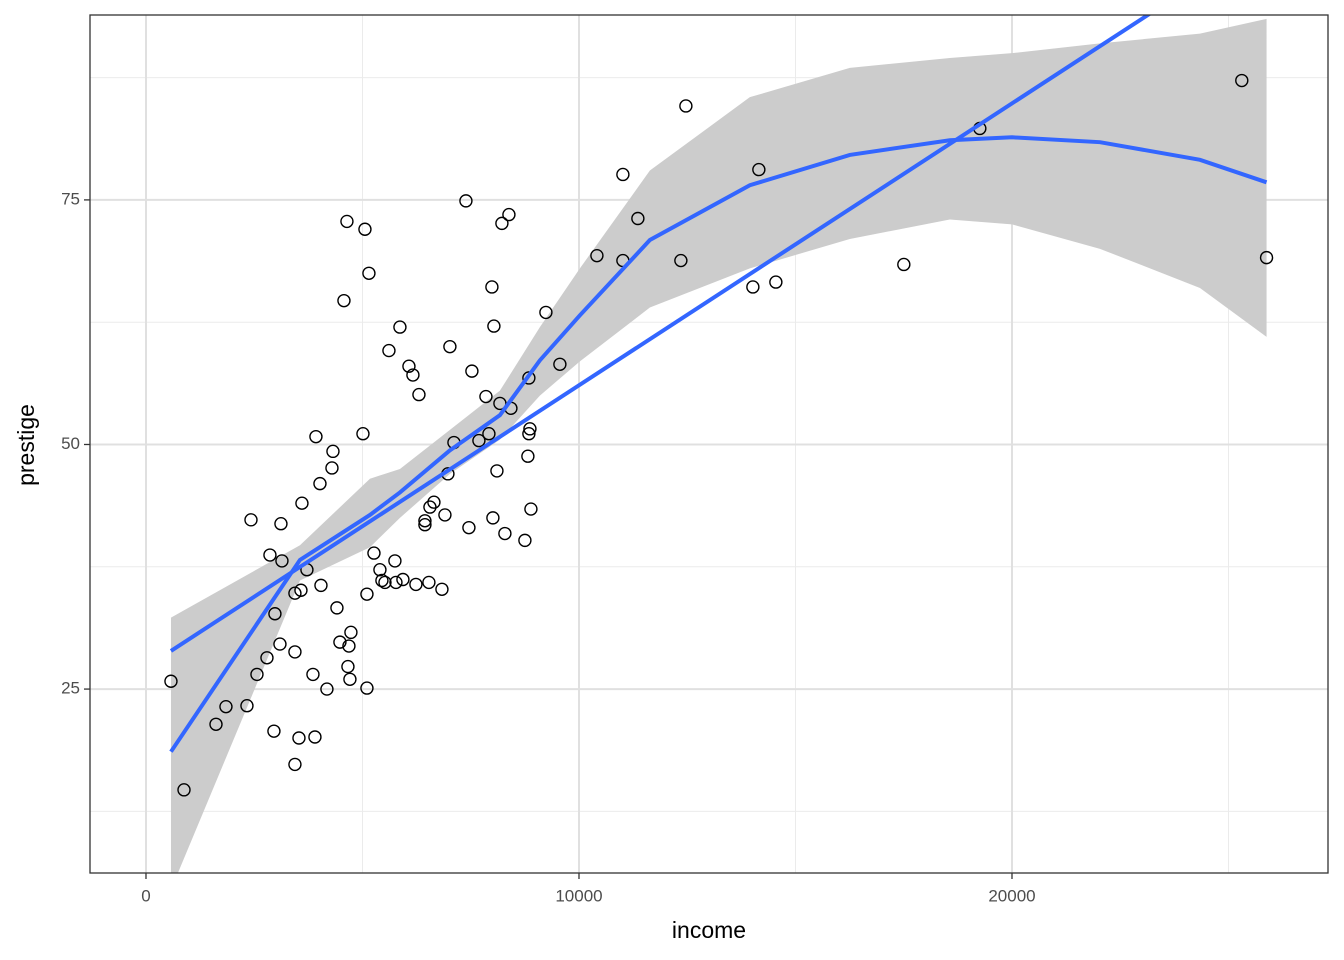 This screenshot has height=960, width=1344. What do you see at coordinates (70, 688) in the screenshot?
I see `y-tick-label: 25` at bounding box center [70, 688].